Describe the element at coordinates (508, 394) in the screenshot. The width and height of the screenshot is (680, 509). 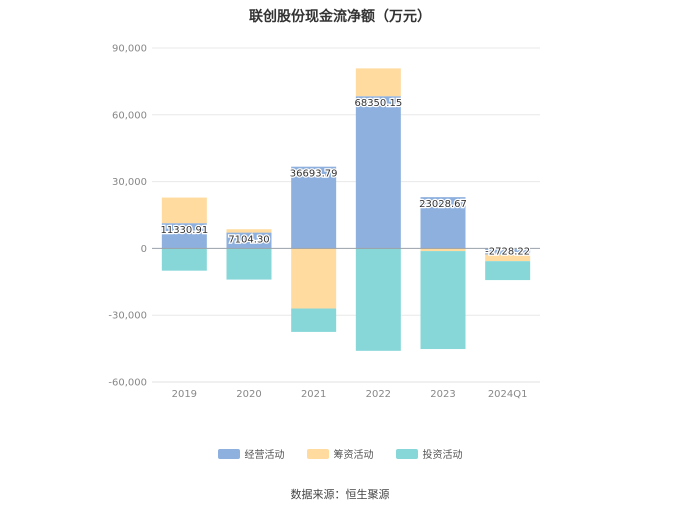
I see `x-tick-label: 2024Q1` at that location.